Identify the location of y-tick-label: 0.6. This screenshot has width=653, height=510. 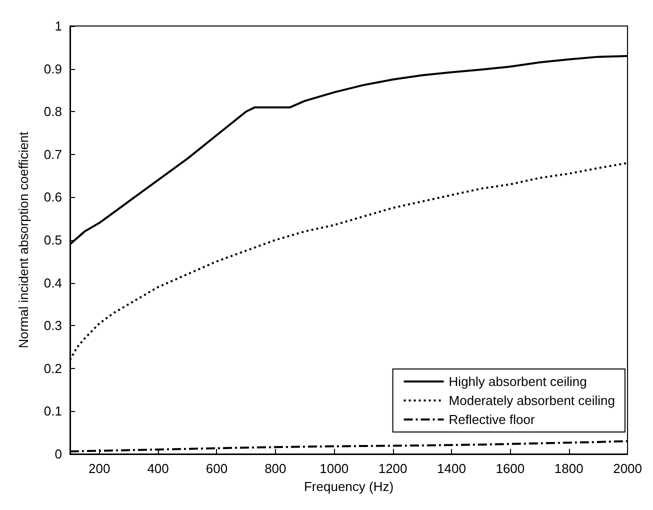
(53, 197).